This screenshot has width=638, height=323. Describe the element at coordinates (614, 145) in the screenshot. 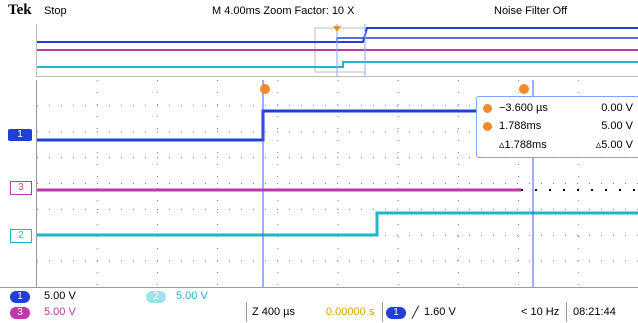

I see `delta-value: ▵5.00 V` at that location.